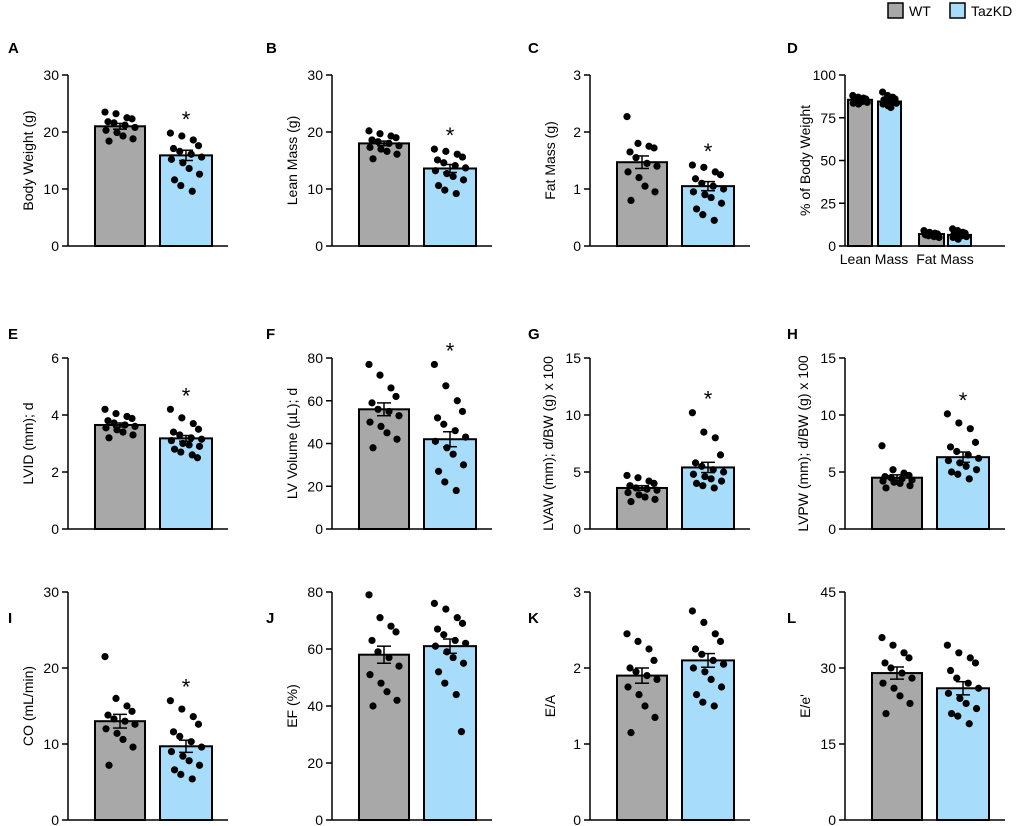 The height and width of the screenshot is (826, 1020). I want to click on bar-wt, so click(384, 737).